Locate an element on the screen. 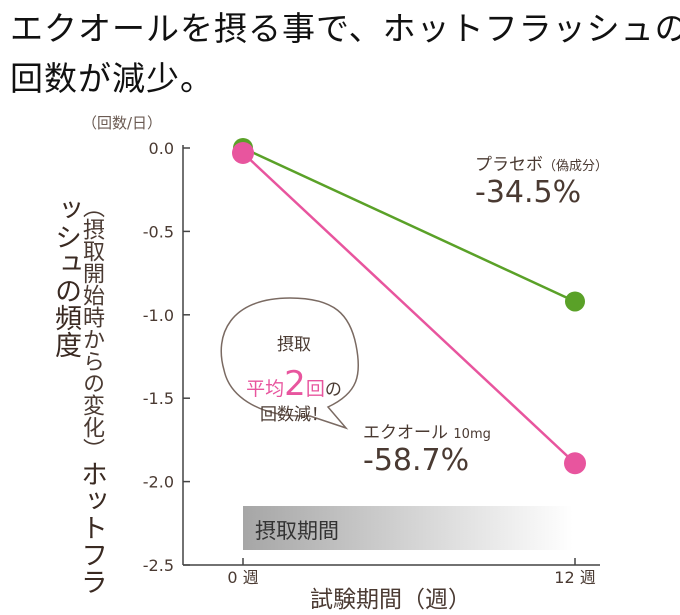 The width and height of the screenshot is (680, 615). equol-change-label: -58.7% is located at coordinates (416, 460).